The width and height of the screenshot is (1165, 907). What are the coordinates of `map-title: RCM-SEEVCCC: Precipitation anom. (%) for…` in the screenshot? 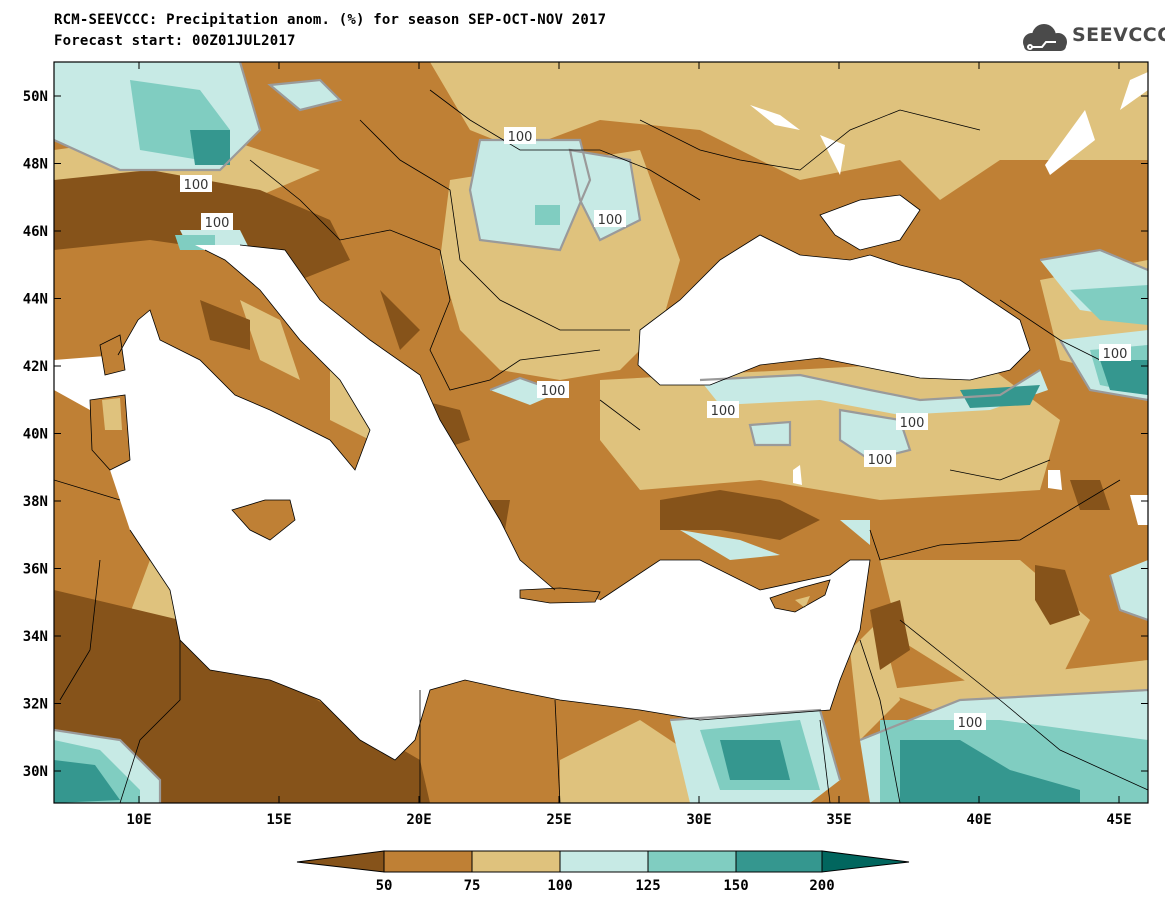 It's located at (330, 20).